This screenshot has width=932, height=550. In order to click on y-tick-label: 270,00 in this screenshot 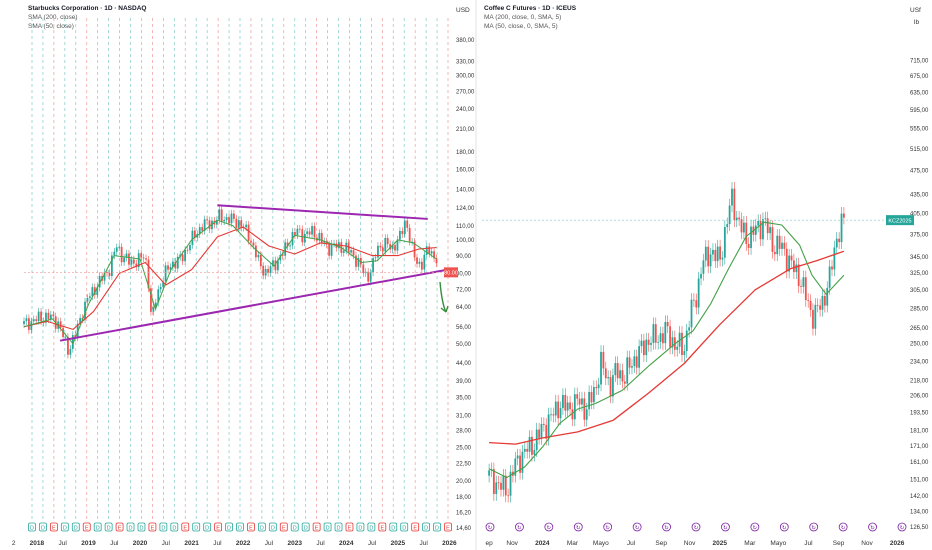, I will do `click(465, 92)`.